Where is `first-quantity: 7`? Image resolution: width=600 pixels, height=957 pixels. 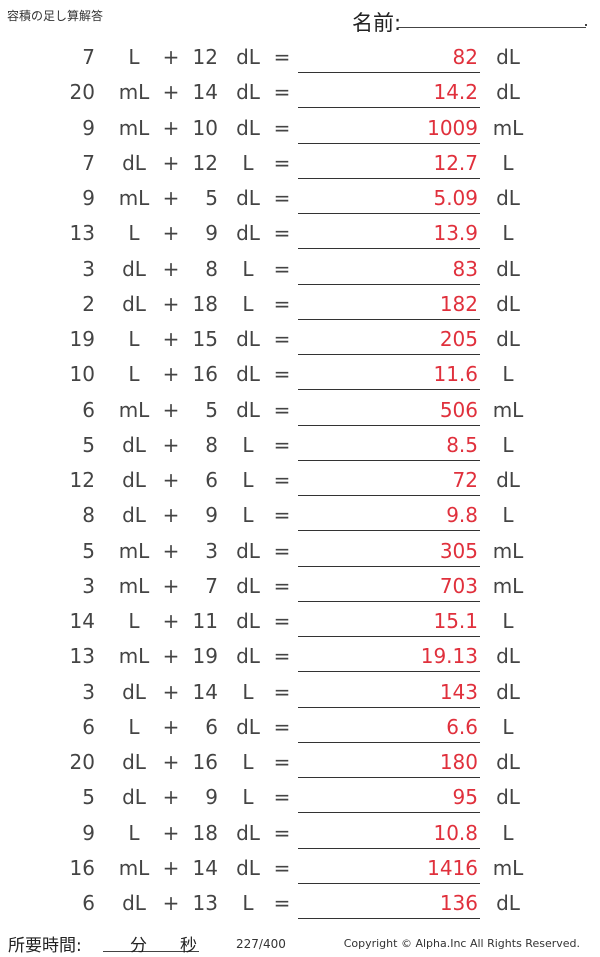
first-quantity: 7 is located at coordinates (88, 57).